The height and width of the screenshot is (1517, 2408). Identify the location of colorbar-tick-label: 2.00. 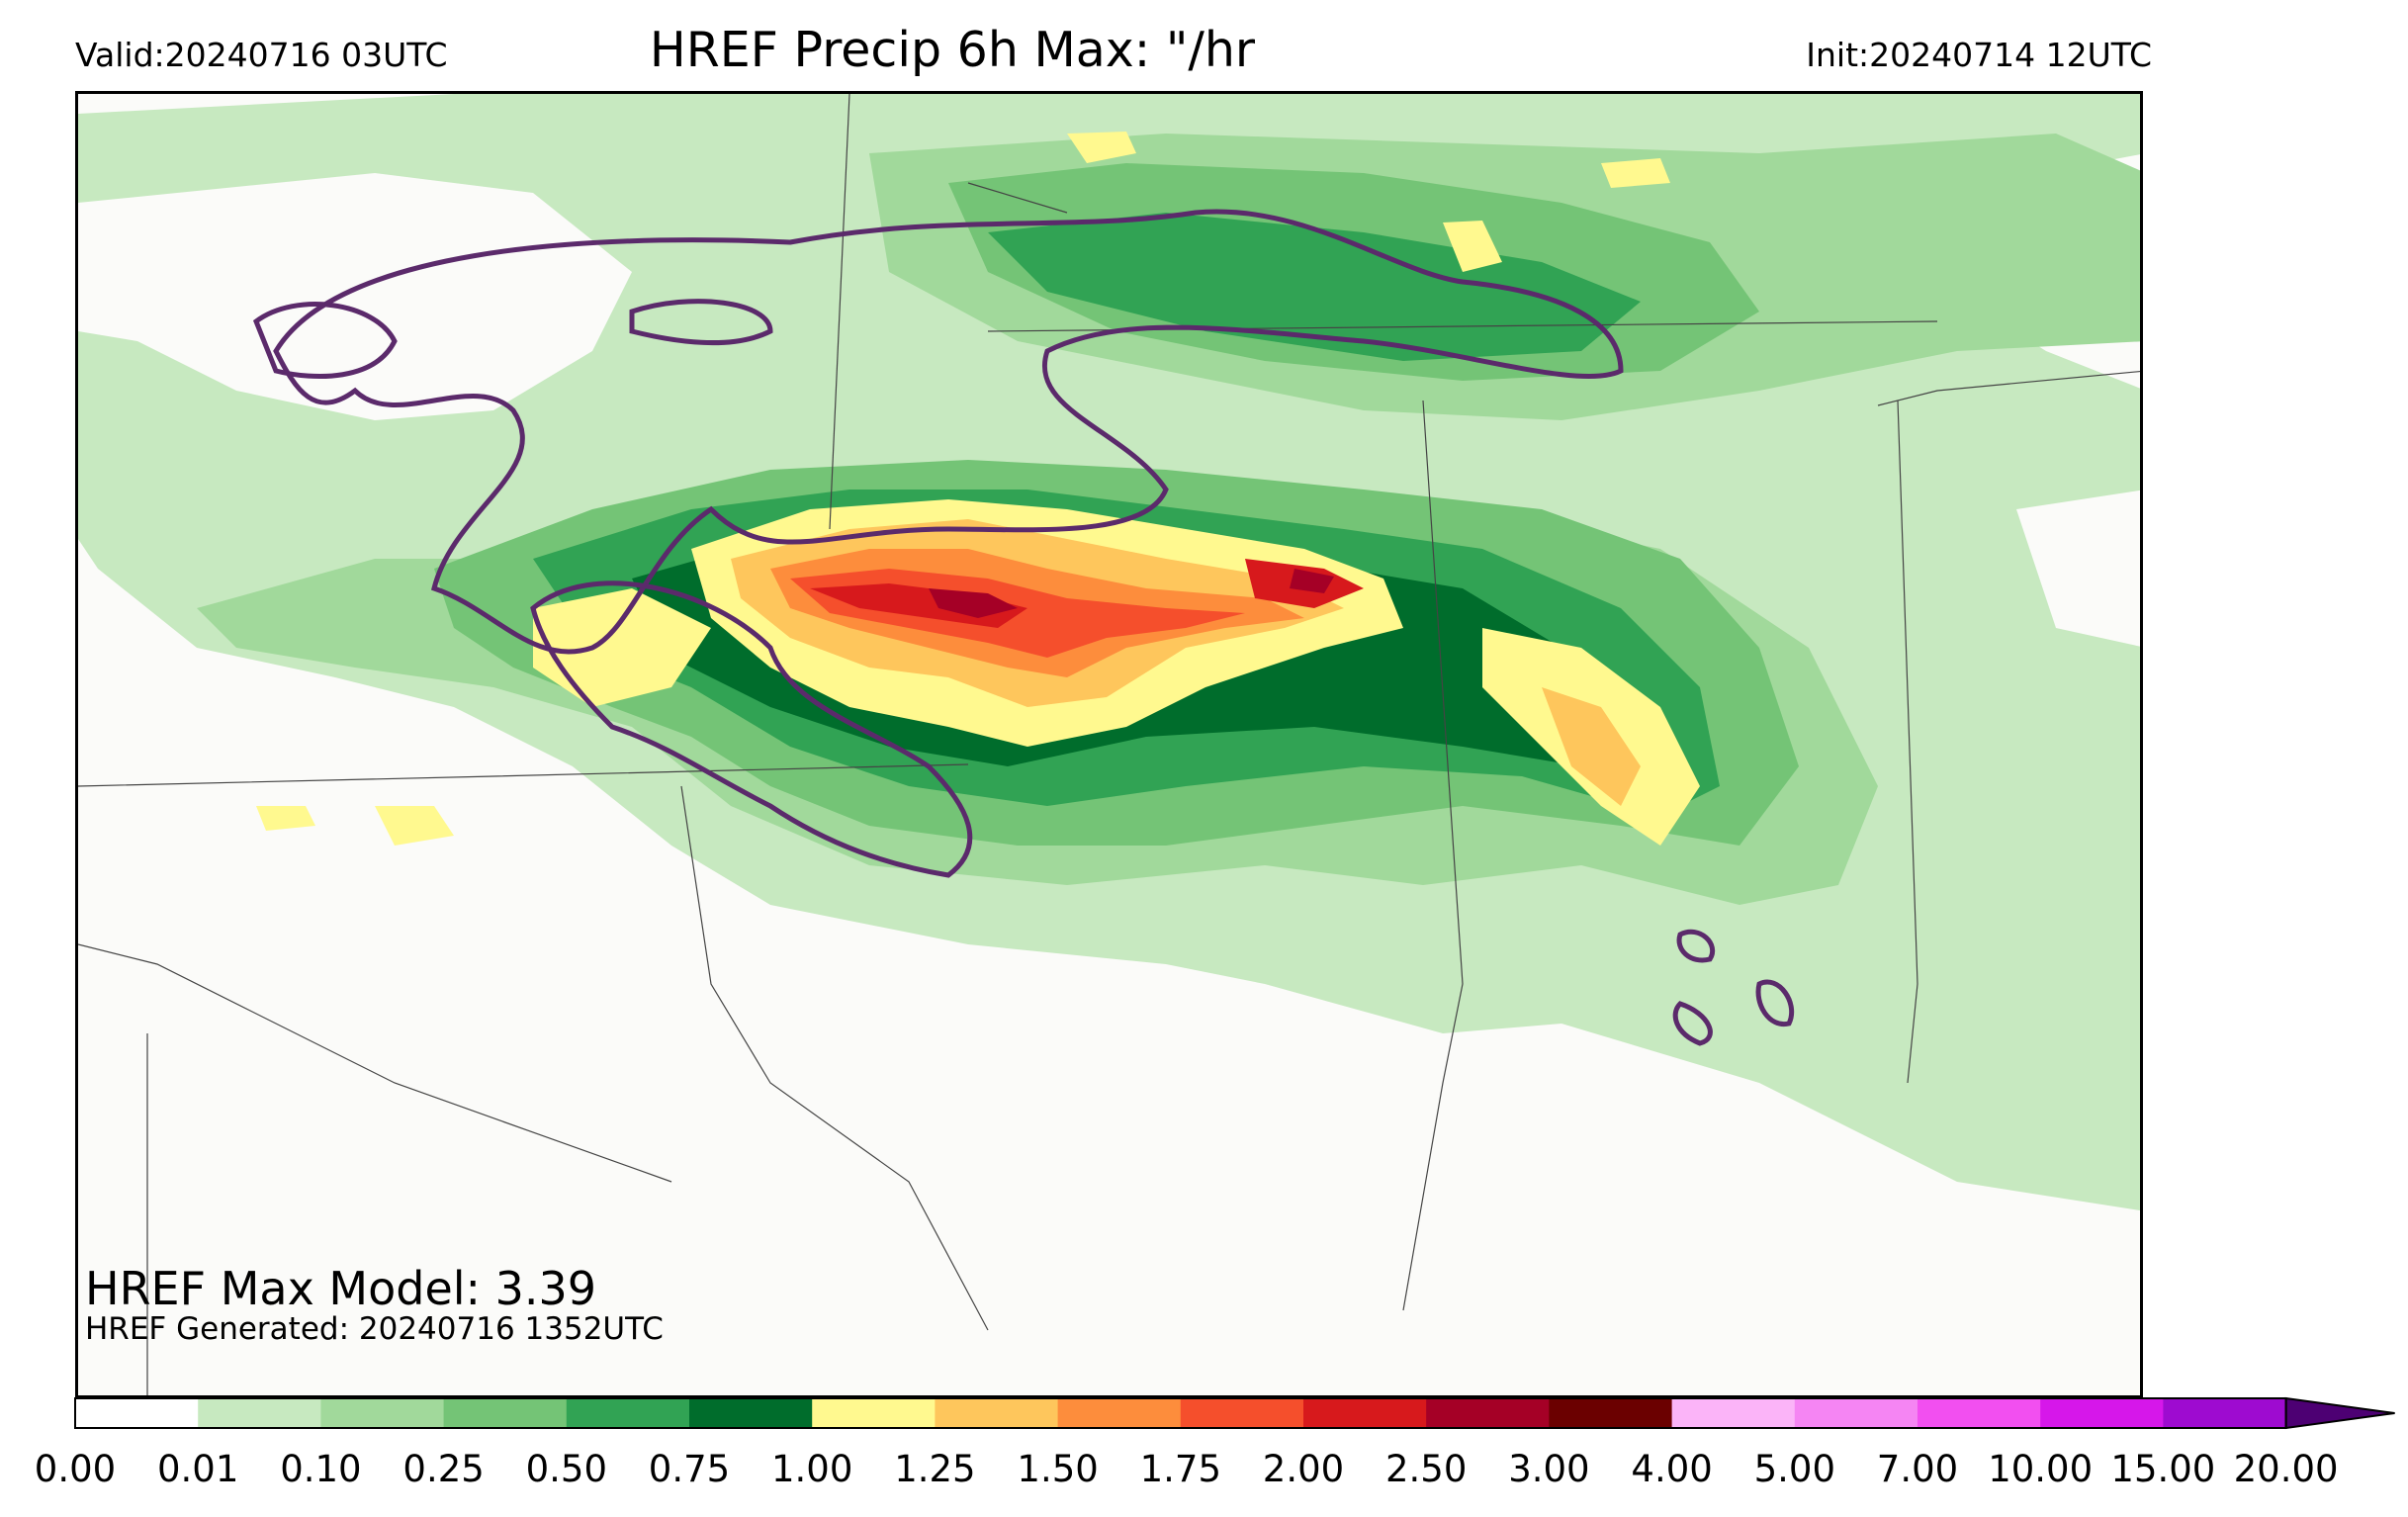
(1303, 1469).